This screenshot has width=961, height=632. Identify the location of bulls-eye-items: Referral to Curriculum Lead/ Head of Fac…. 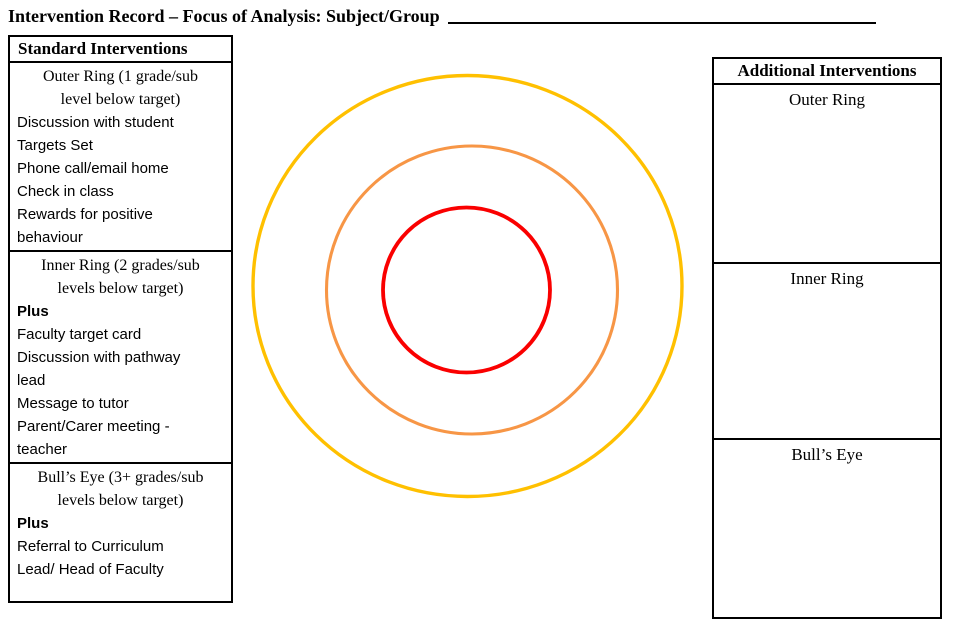
(107, 558).